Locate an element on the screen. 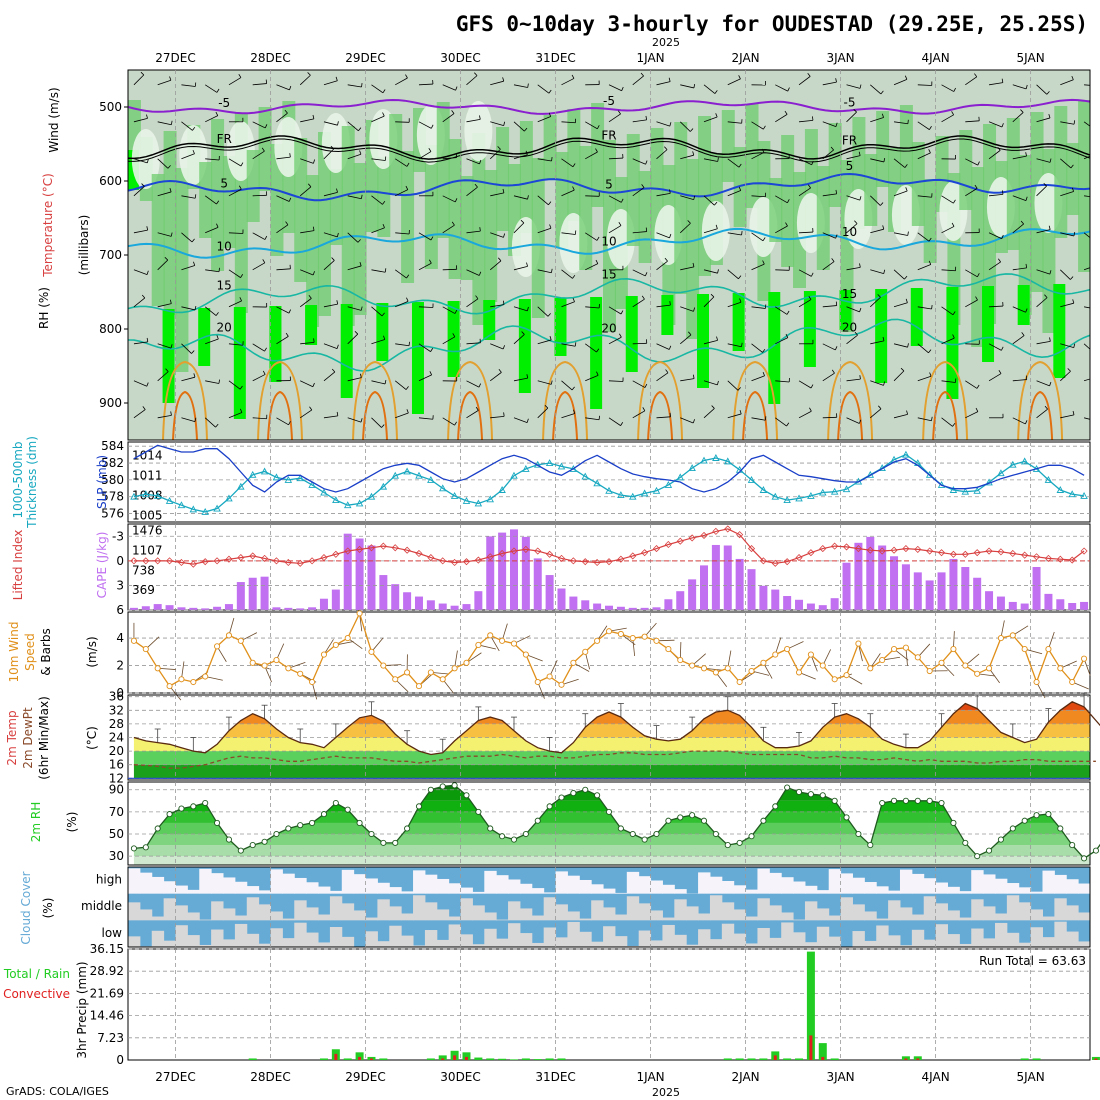 The height and width of the screenshot is (1100, 1100). rh-ytick-label: 90 is located at coordinates (116, 790).